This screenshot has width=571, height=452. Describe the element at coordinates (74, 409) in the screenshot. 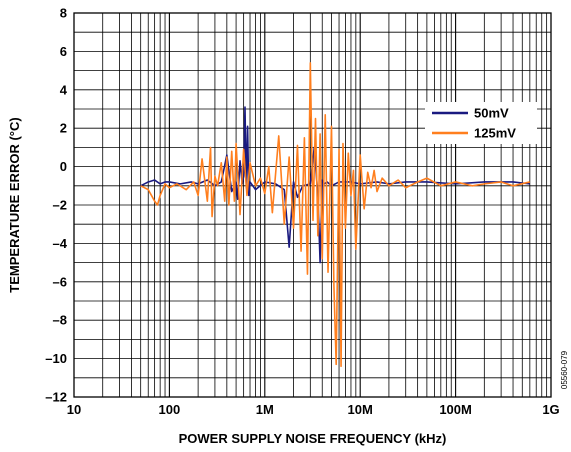

I see `x-tick-label: 10` at that location.